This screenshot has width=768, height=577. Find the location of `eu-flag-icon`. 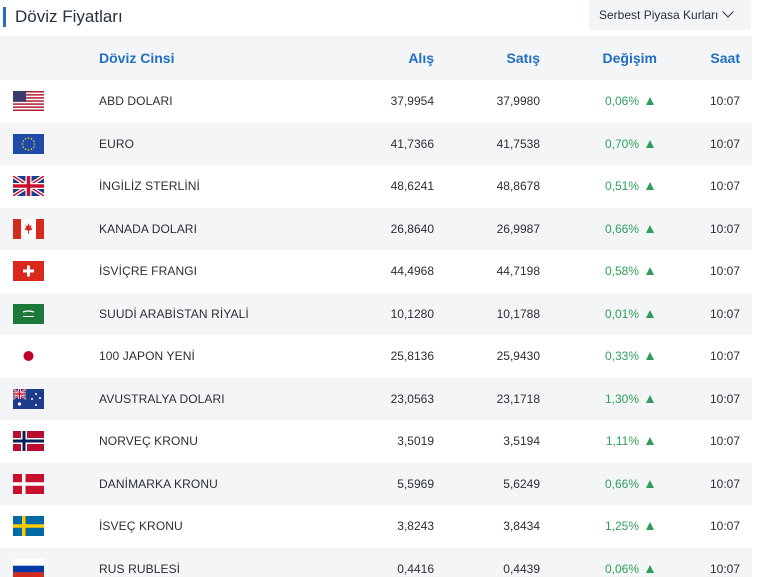

eu-flag-icon is located at coordinates (28, 143).